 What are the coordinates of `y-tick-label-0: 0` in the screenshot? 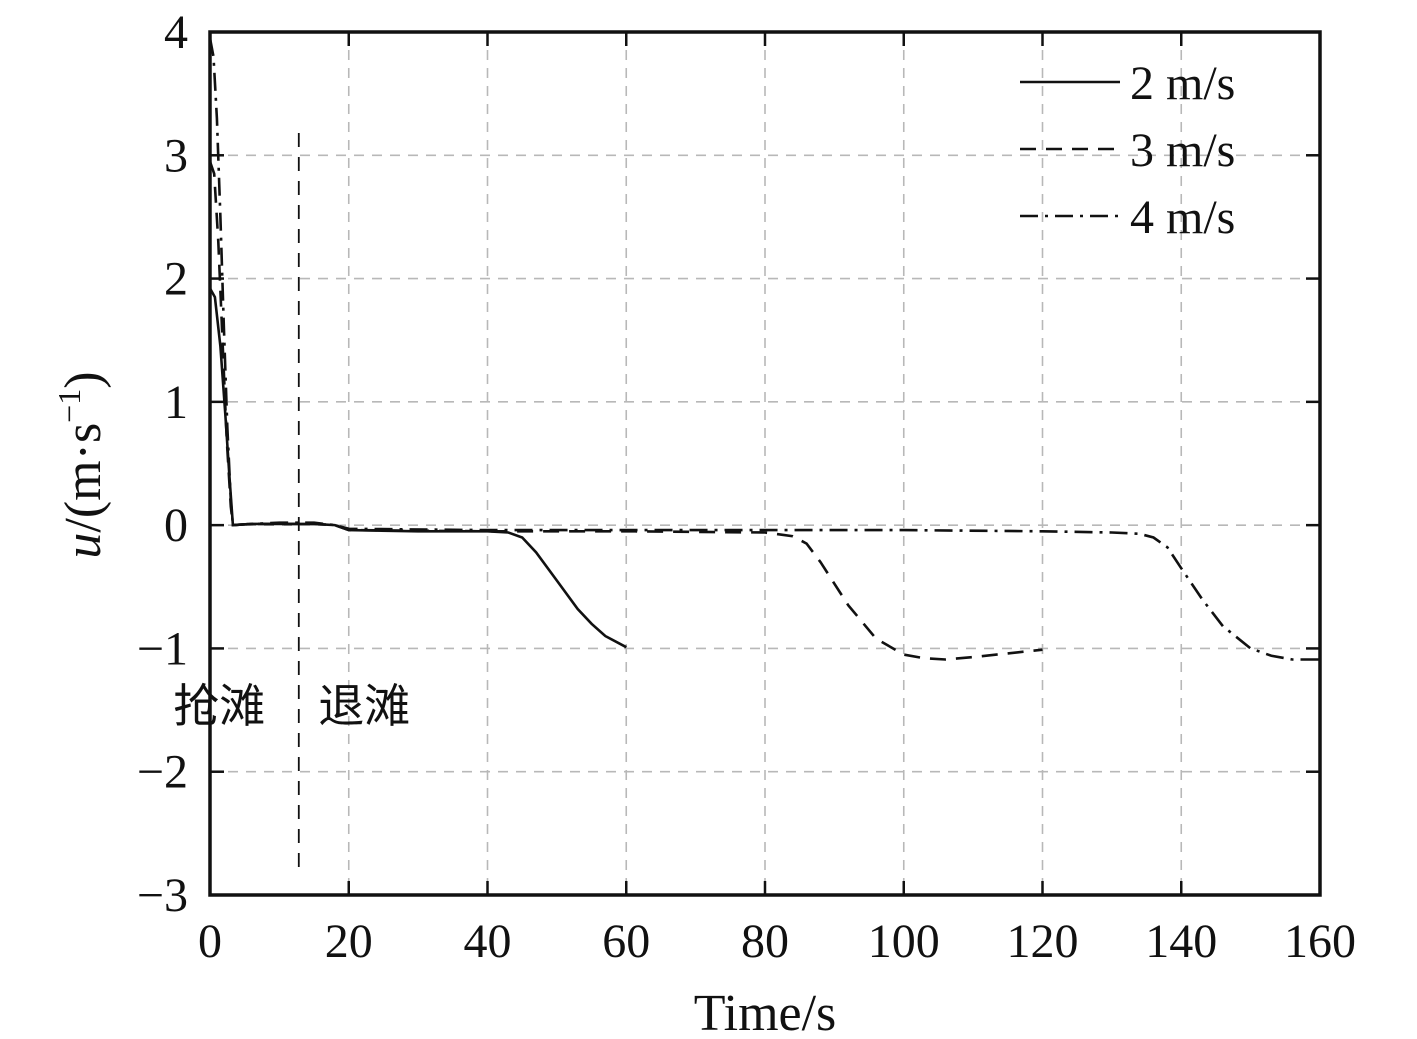 It's located at (176, 525).